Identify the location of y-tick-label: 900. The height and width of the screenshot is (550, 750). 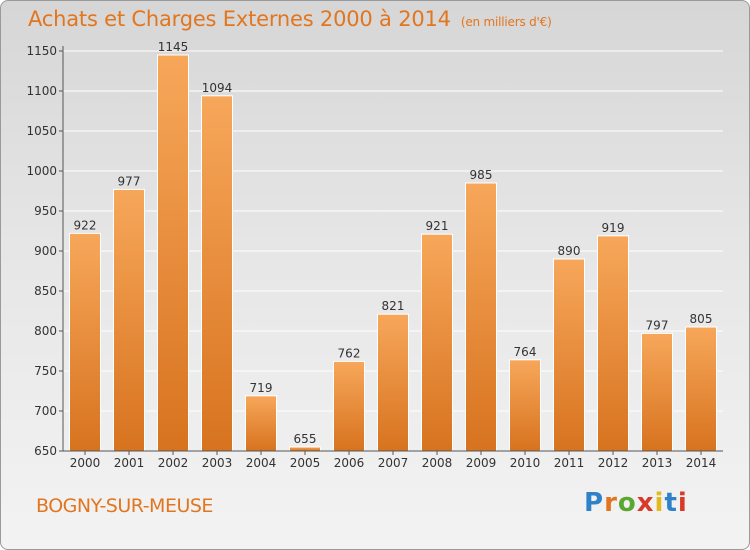
(45, 251).